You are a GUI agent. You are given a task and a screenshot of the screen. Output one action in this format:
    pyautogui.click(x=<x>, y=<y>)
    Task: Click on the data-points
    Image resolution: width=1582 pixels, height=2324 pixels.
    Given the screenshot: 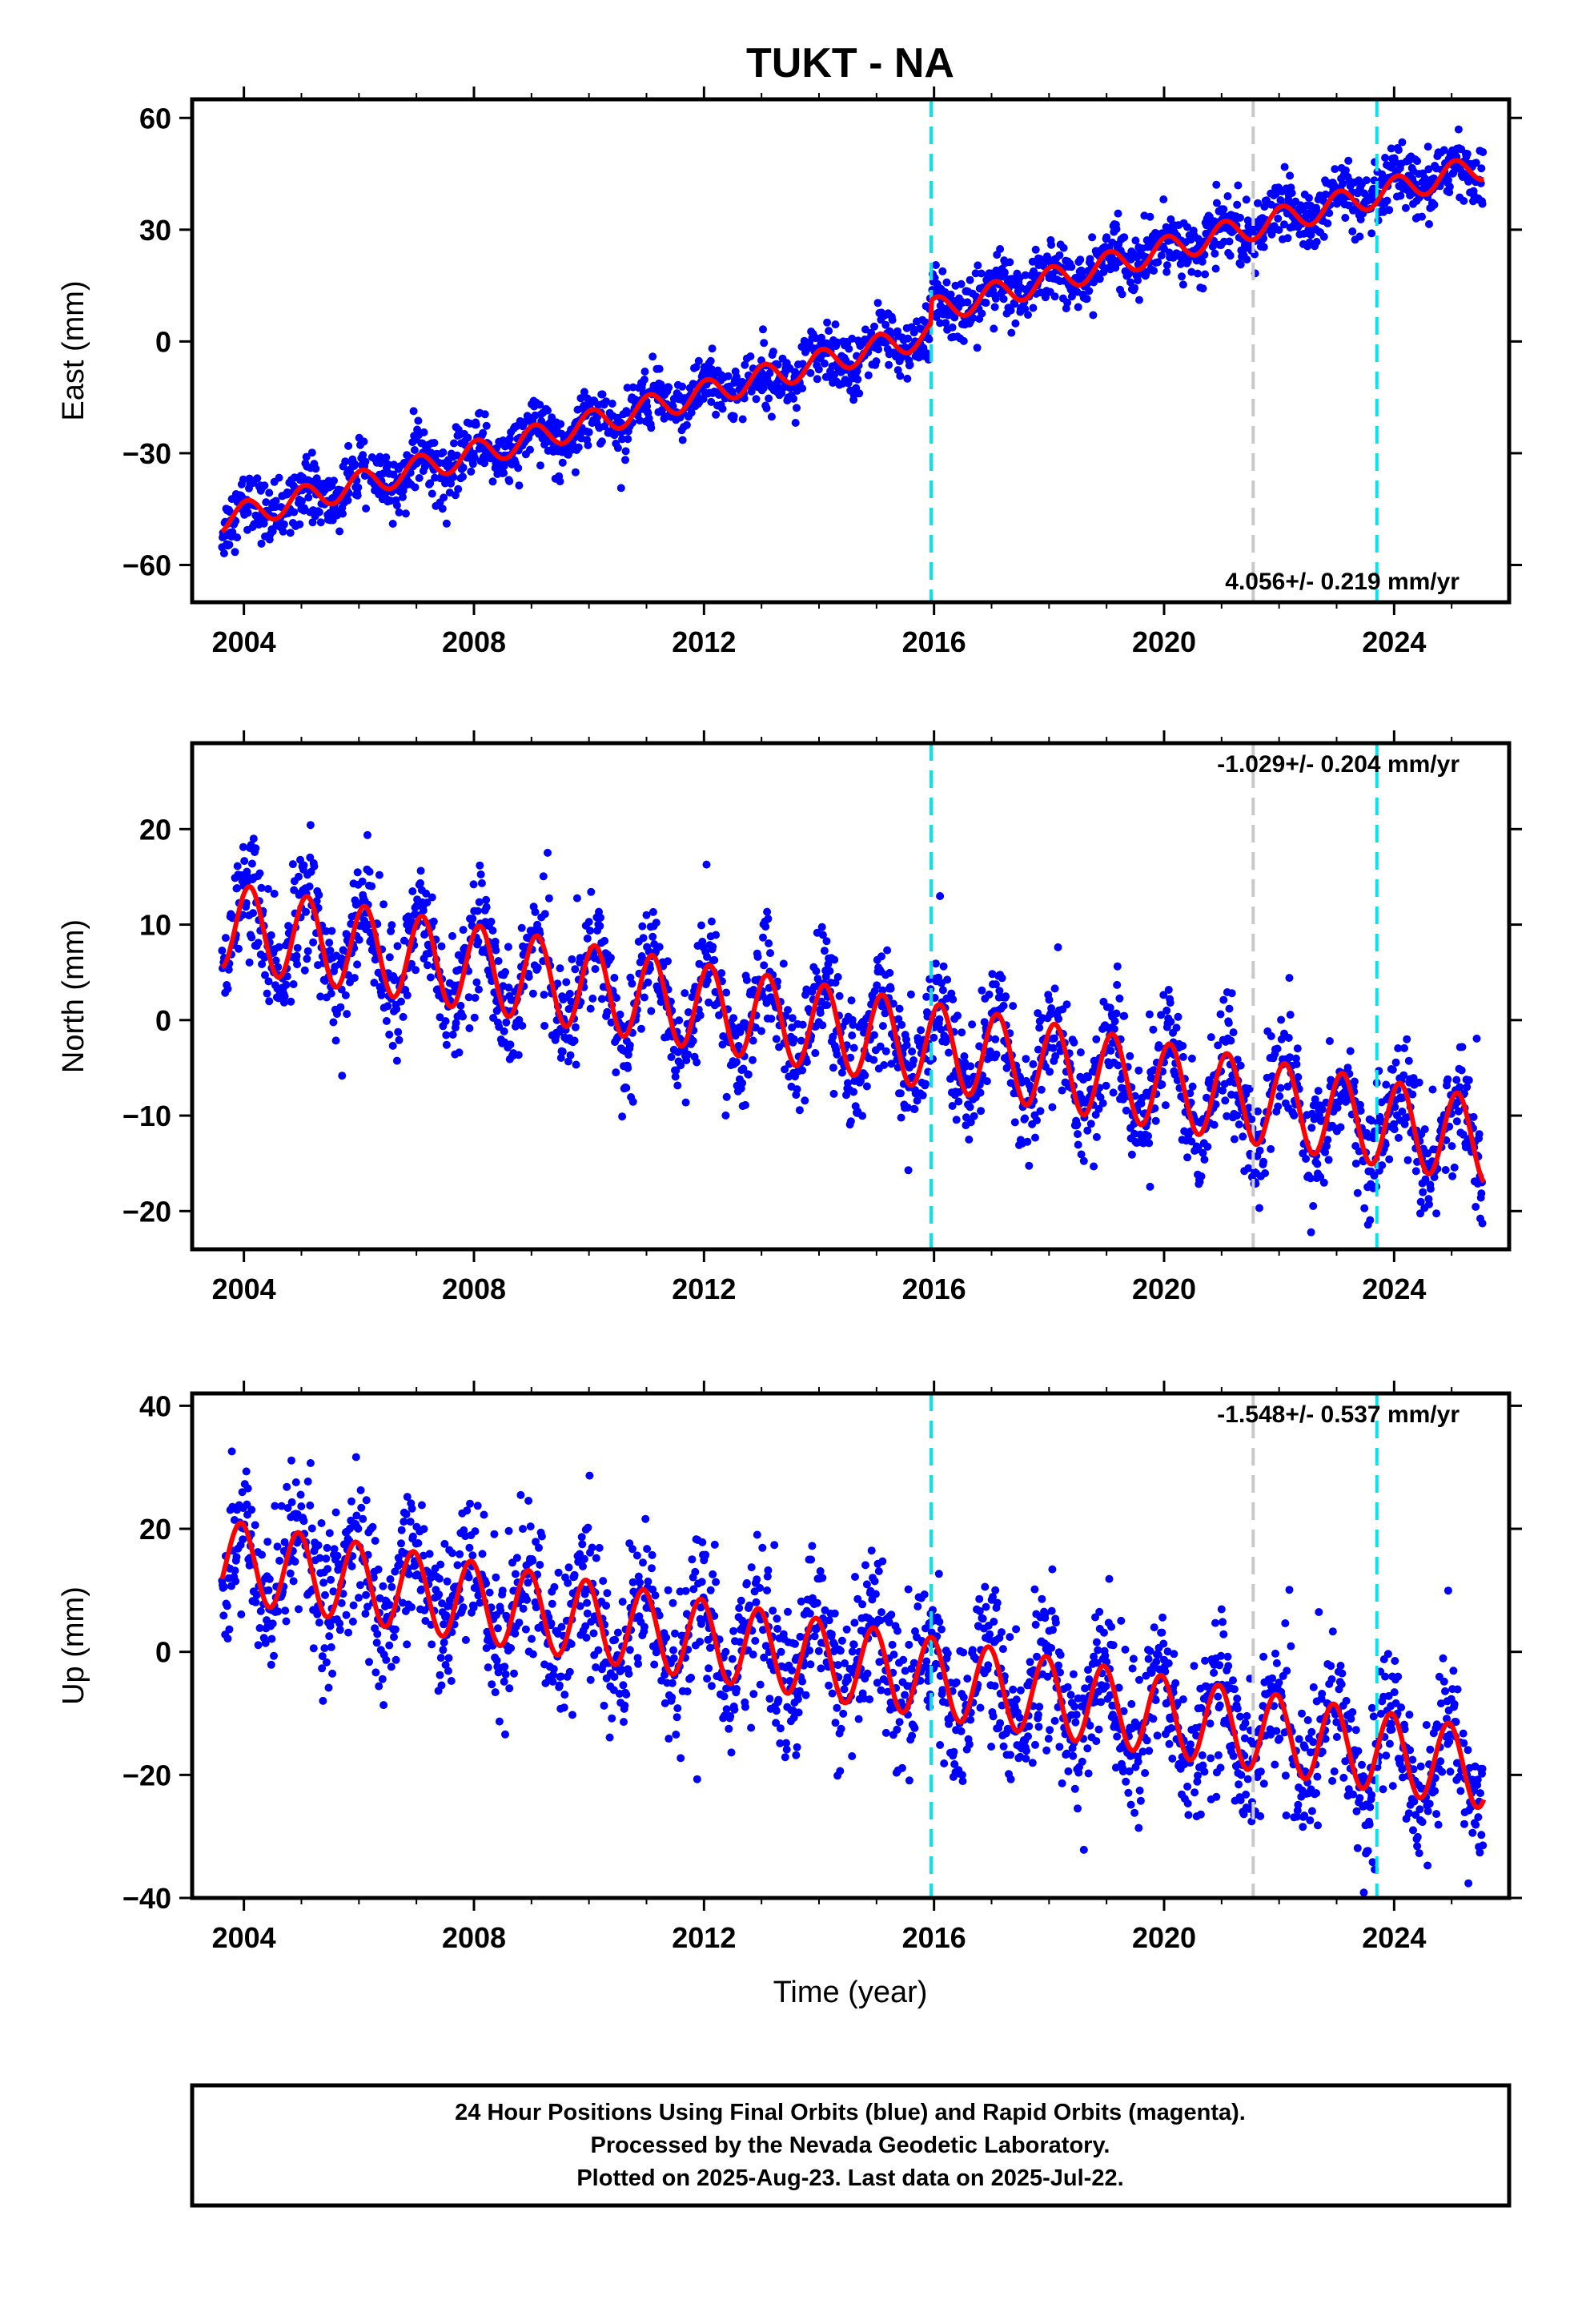 What is the action you would take?
    pyautogui.click(x=852, y=1028)
    